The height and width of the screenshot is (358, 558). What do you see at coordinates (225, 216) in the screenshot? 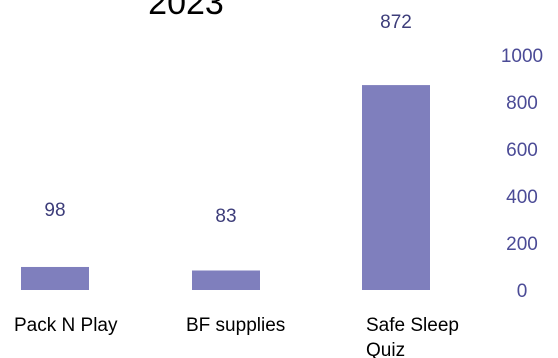
I see `data-label: 83` at bounding box center [225, 216].